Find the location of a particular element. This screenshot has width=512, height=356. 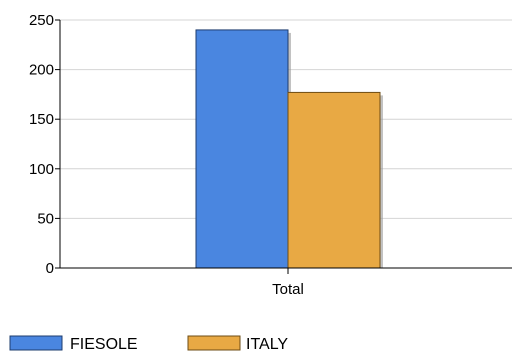

y-tick-label: 0 is located at coordinates (50, 268).